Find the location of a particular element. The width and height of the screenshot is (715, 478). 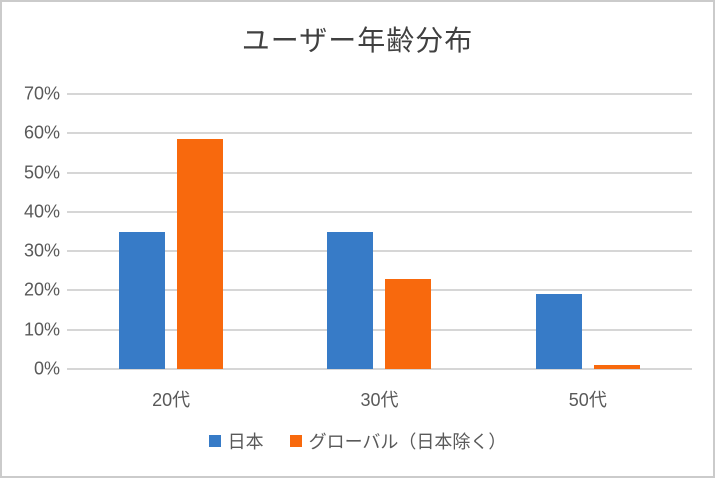

y-axis-tick-label: 40% is located at coordinates (41, 211).